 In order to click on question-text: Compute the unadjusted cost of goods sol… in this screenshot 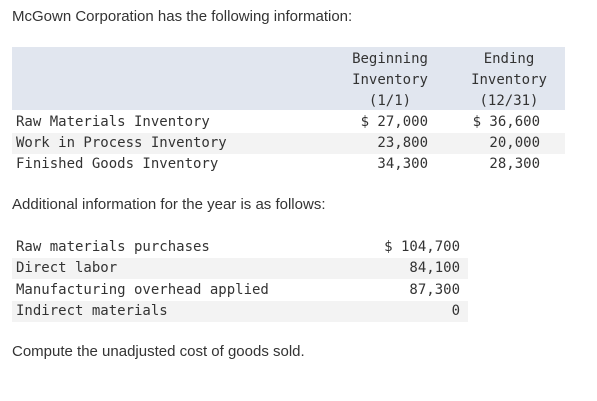, I will do `click(158, 351)`.